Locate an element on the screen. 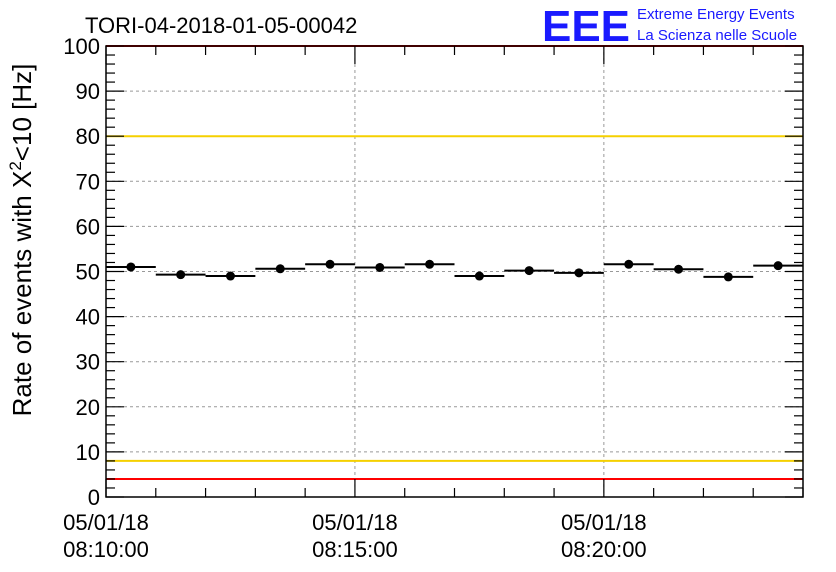 This screenshot has width=836, height=572. logo-line-2: La Scienza nelle Scuole is located at coordinates (717, 35).